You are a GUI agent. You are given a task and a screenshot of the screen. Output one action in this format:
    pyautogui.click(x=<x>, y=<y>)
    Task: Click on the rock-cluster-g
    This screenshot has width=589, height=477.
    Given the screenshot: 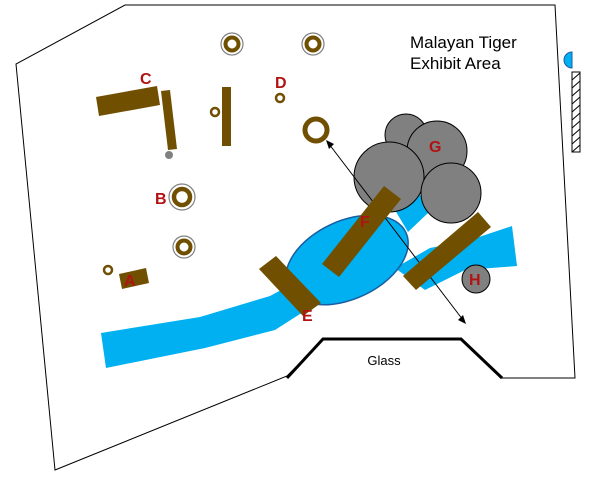 What is the action you would take?
    pyautogui.click(x=417, y=168)
    